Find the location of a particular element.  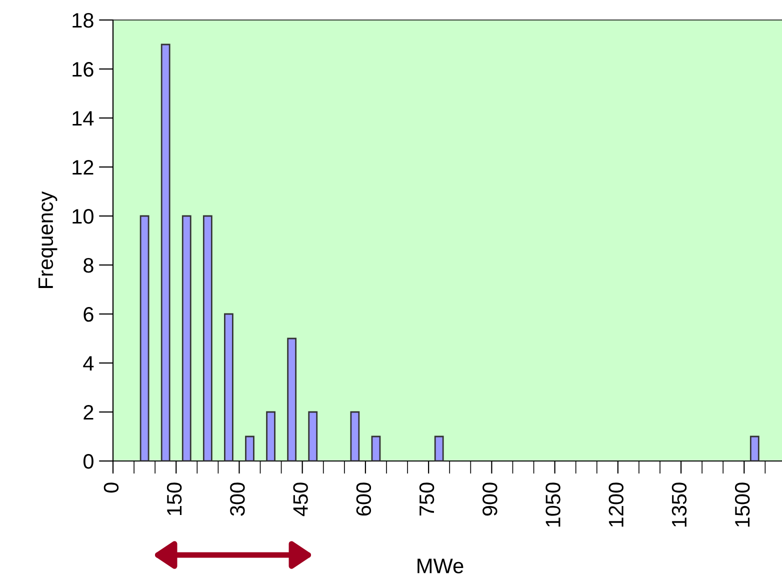

x-tick-label: 450 is located at coordinates (300, 499).